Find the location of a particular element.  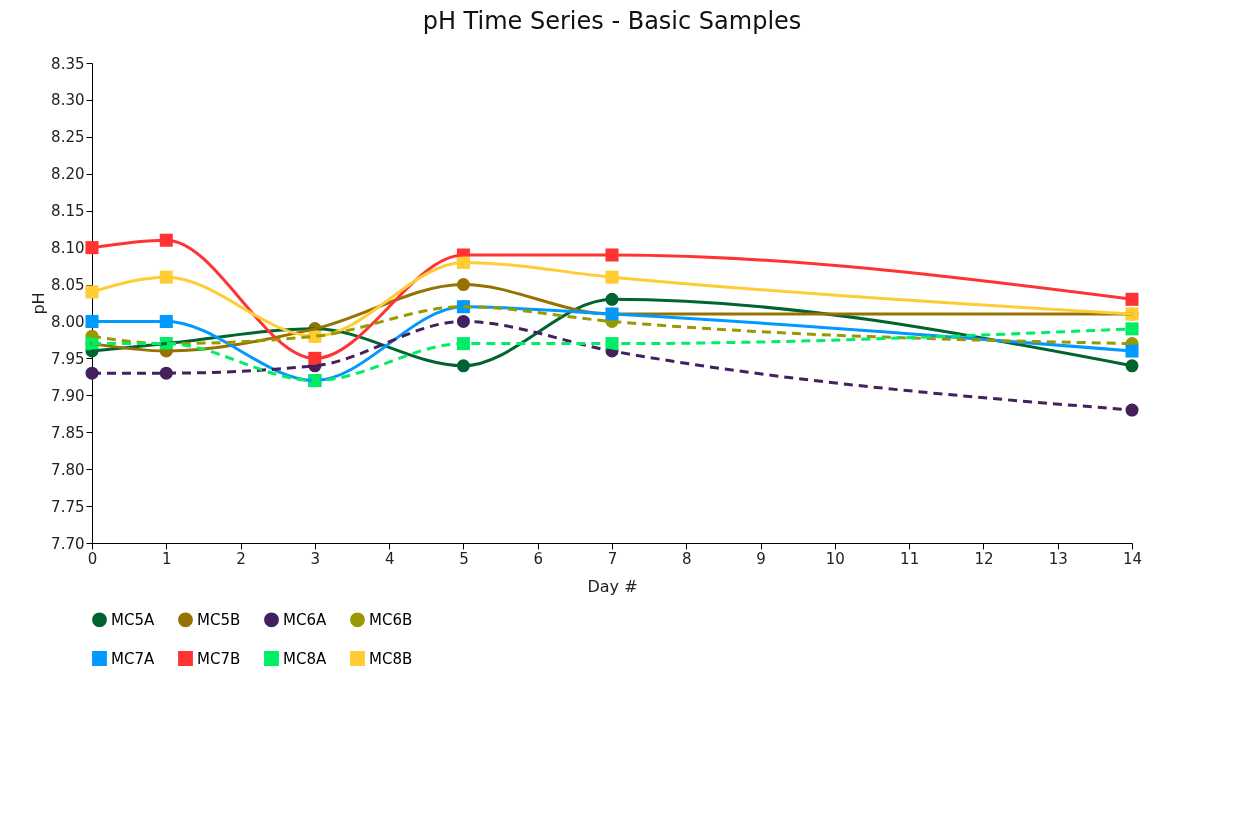

y-tick-label: 7.90 is located at coordinates (68, 395).